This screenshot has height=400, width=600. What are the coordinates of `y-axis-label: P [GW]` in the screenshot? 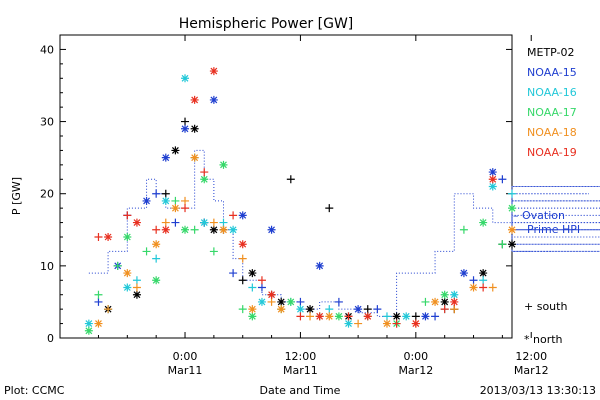 It's located at (16, 196).